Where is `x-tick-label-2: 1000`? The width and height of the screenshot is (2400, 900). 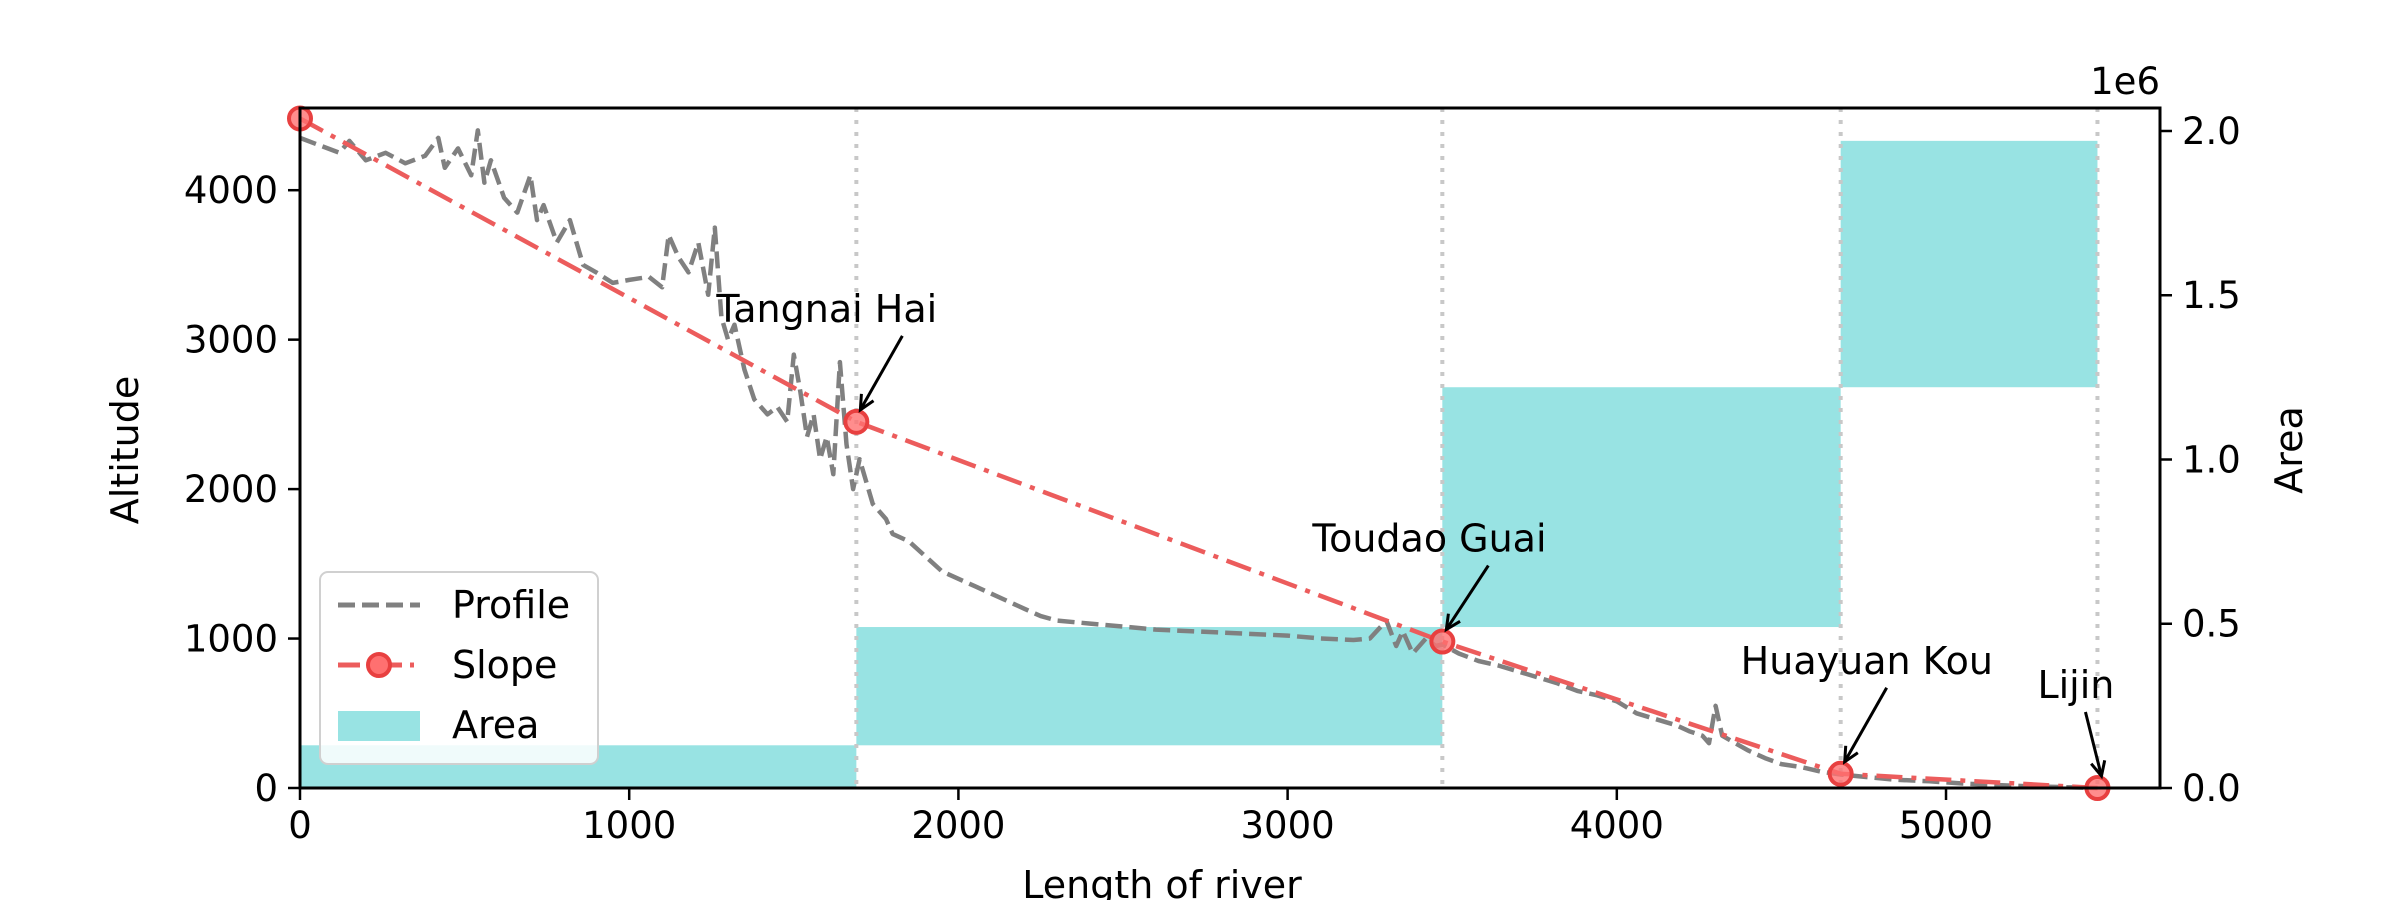 x-tick-label-2: 1000 is located at coordinates (629, 825).